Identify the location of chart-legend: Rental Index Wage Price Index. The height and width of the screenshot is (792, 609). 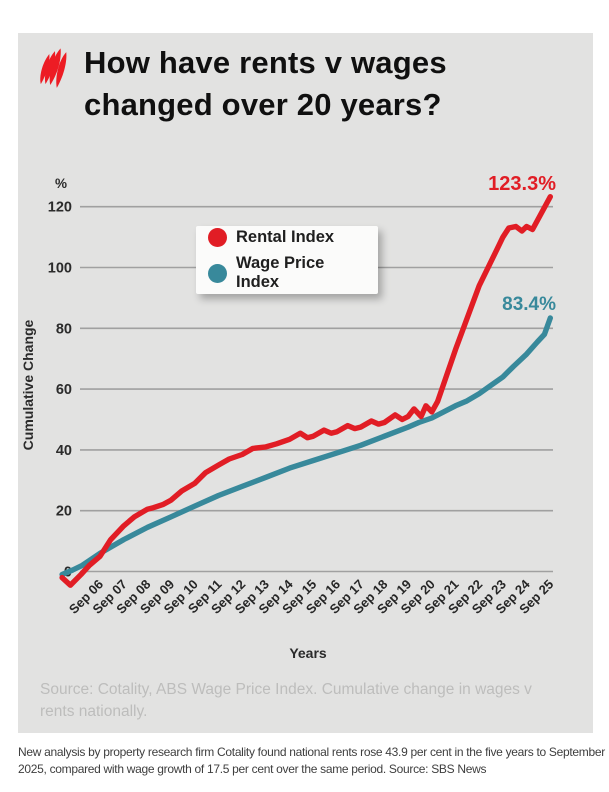
(287, 260).